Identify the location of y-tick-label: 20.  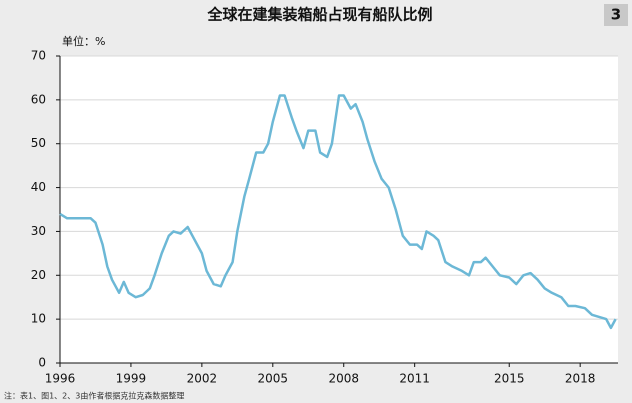
(38, 275).